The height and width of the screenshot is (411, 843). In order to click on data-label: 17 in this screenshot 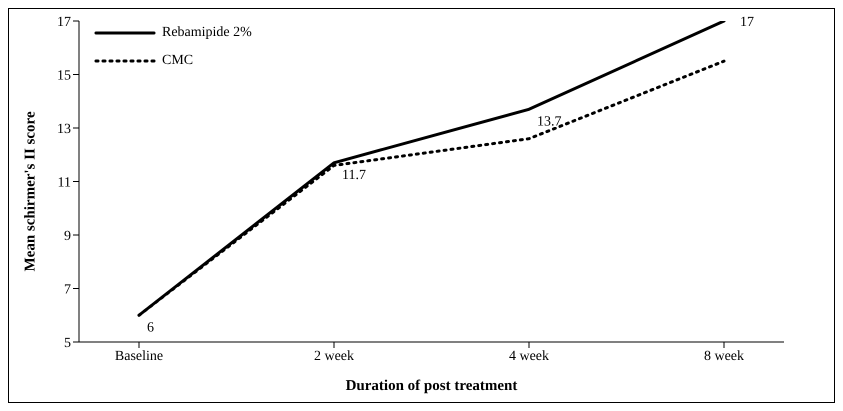, I will do `click(747, 22)`.